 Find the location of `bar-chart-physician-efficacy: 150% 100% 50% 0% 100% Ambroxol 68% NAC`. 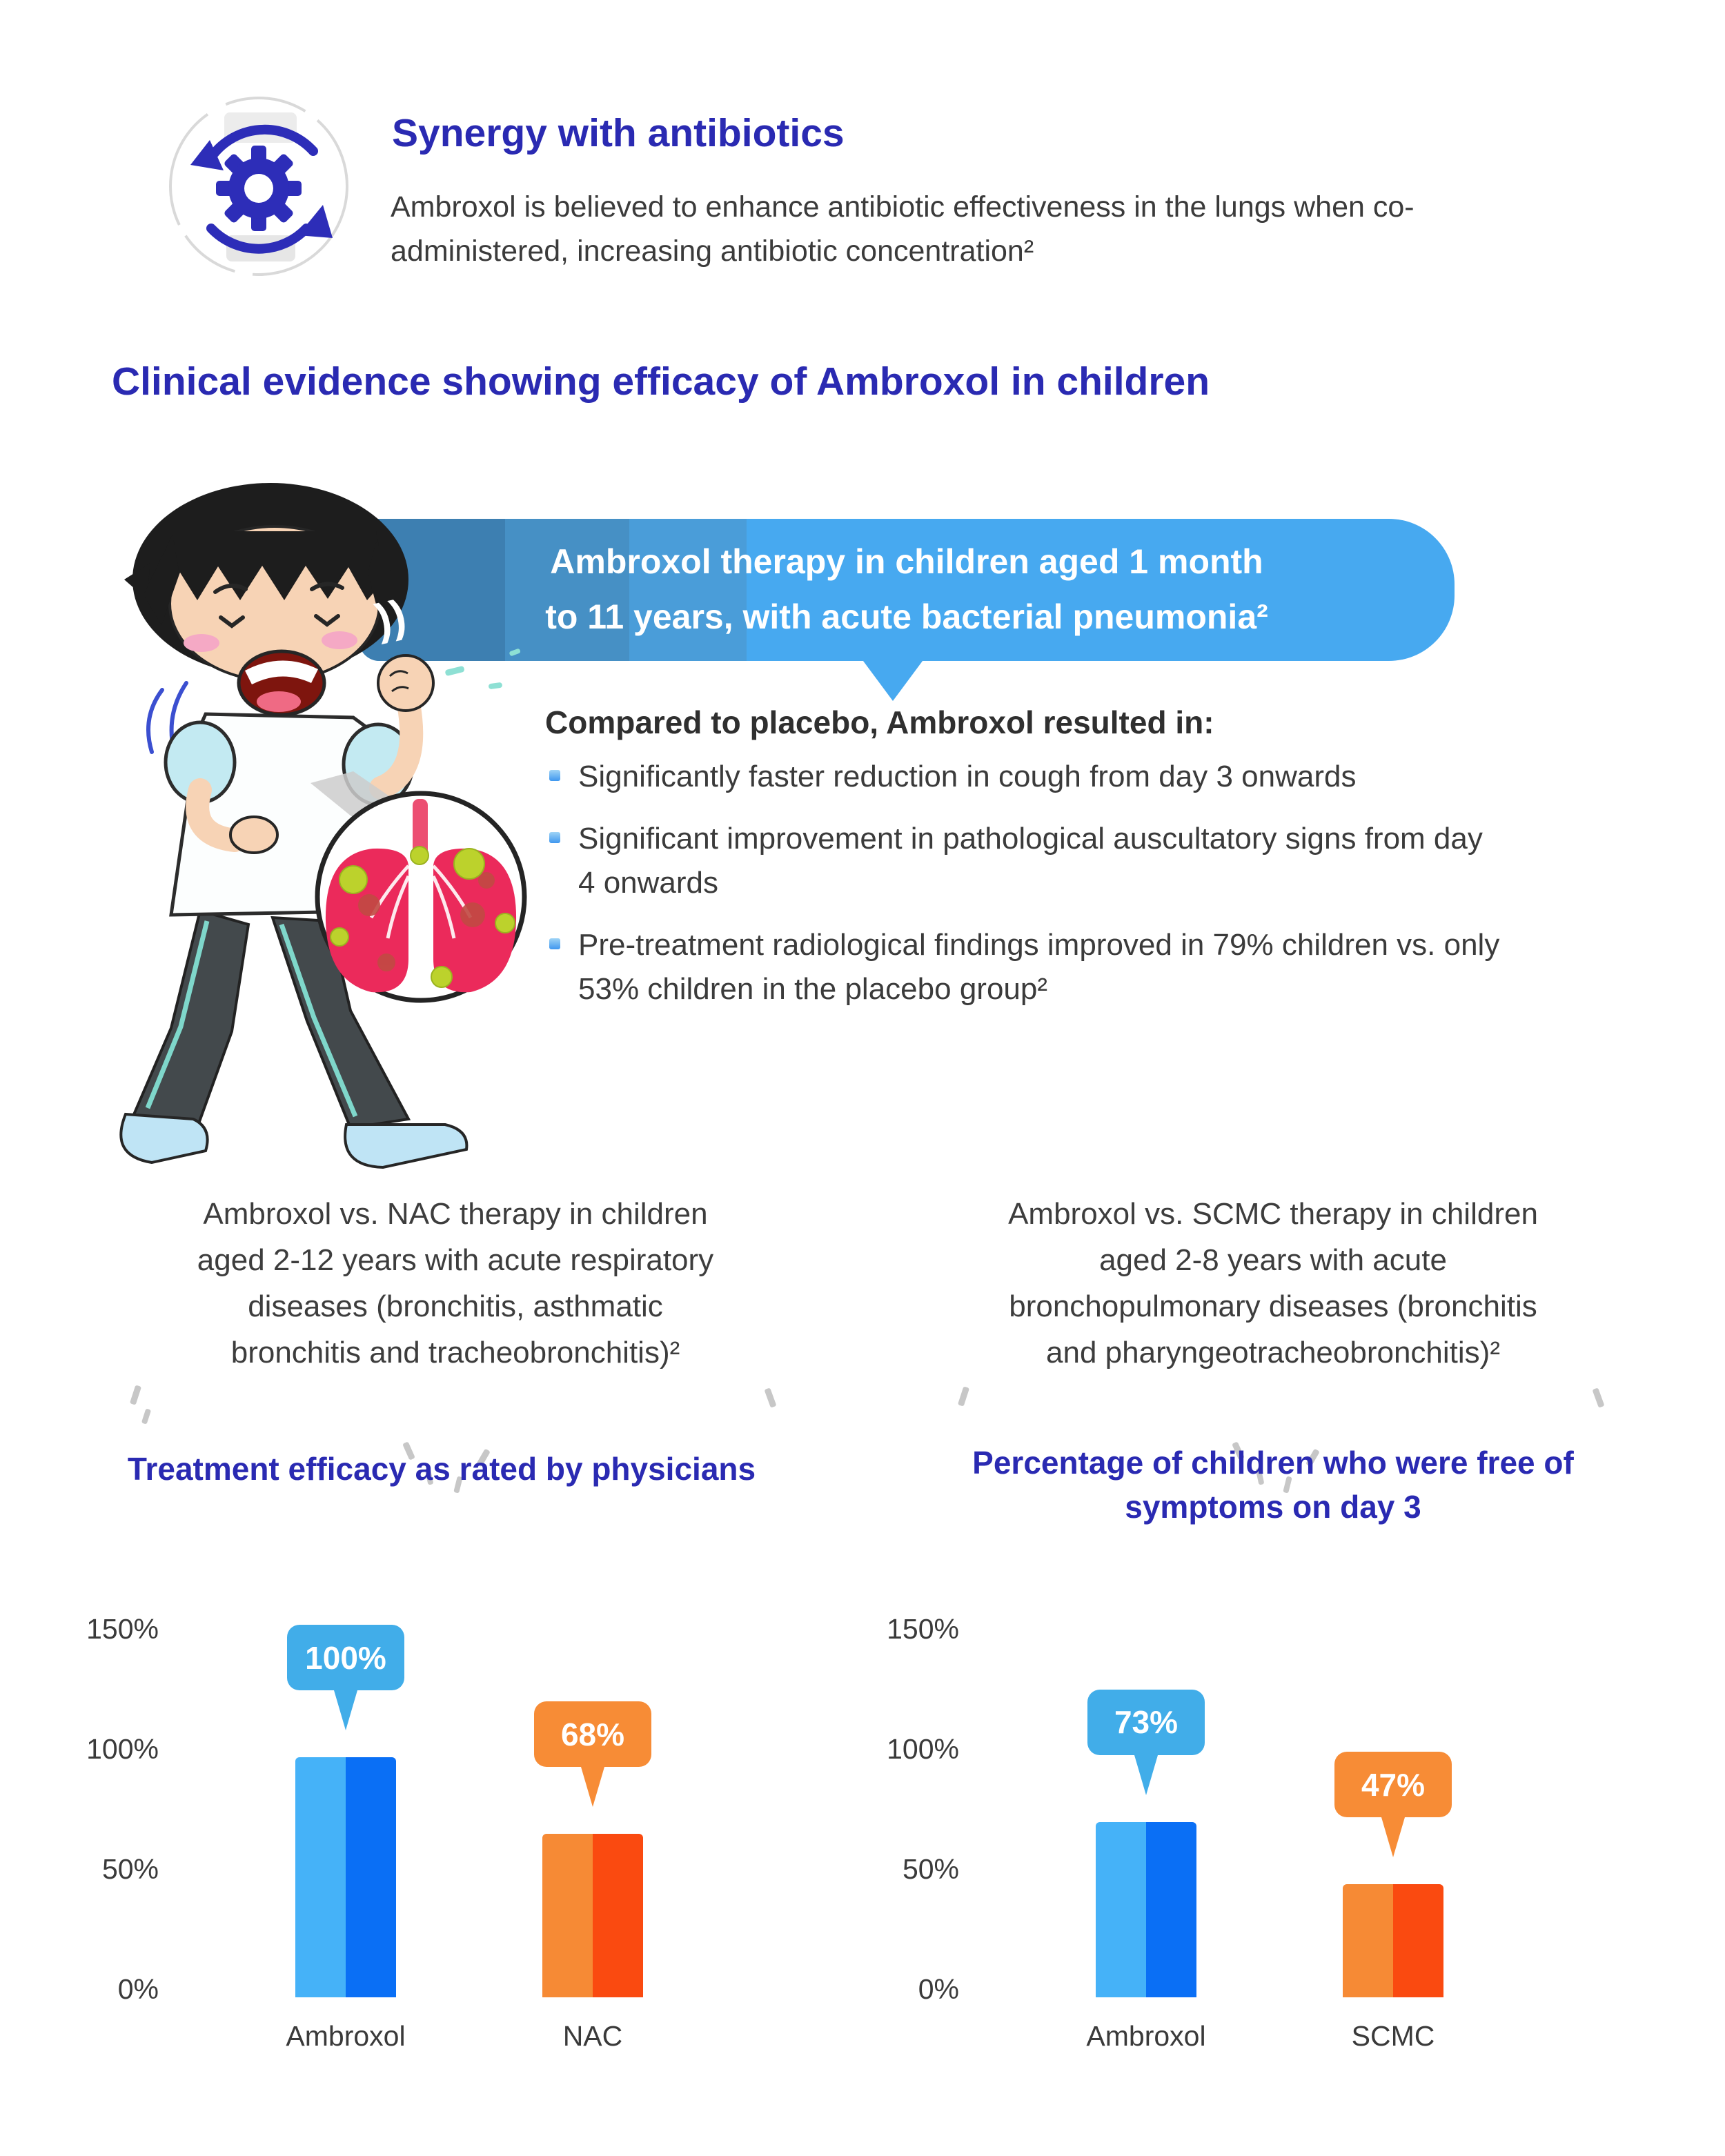

bar-chart-physician-efficacy: 150% 100% 50% 0% 100% Ambroxol 68% NAC is located at coordinates (436, 1836).